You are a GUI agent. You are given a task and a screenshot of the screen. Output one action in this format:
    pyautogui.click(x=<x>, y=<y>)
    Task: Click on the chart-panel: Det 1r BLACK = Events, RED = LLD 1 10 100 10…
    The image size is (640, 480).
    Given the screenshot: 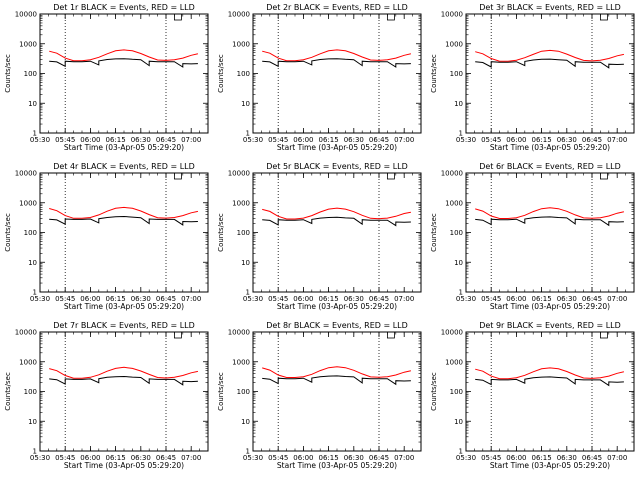 What is the action you would take?
    pyautogui.click(x=106, y=77)
    